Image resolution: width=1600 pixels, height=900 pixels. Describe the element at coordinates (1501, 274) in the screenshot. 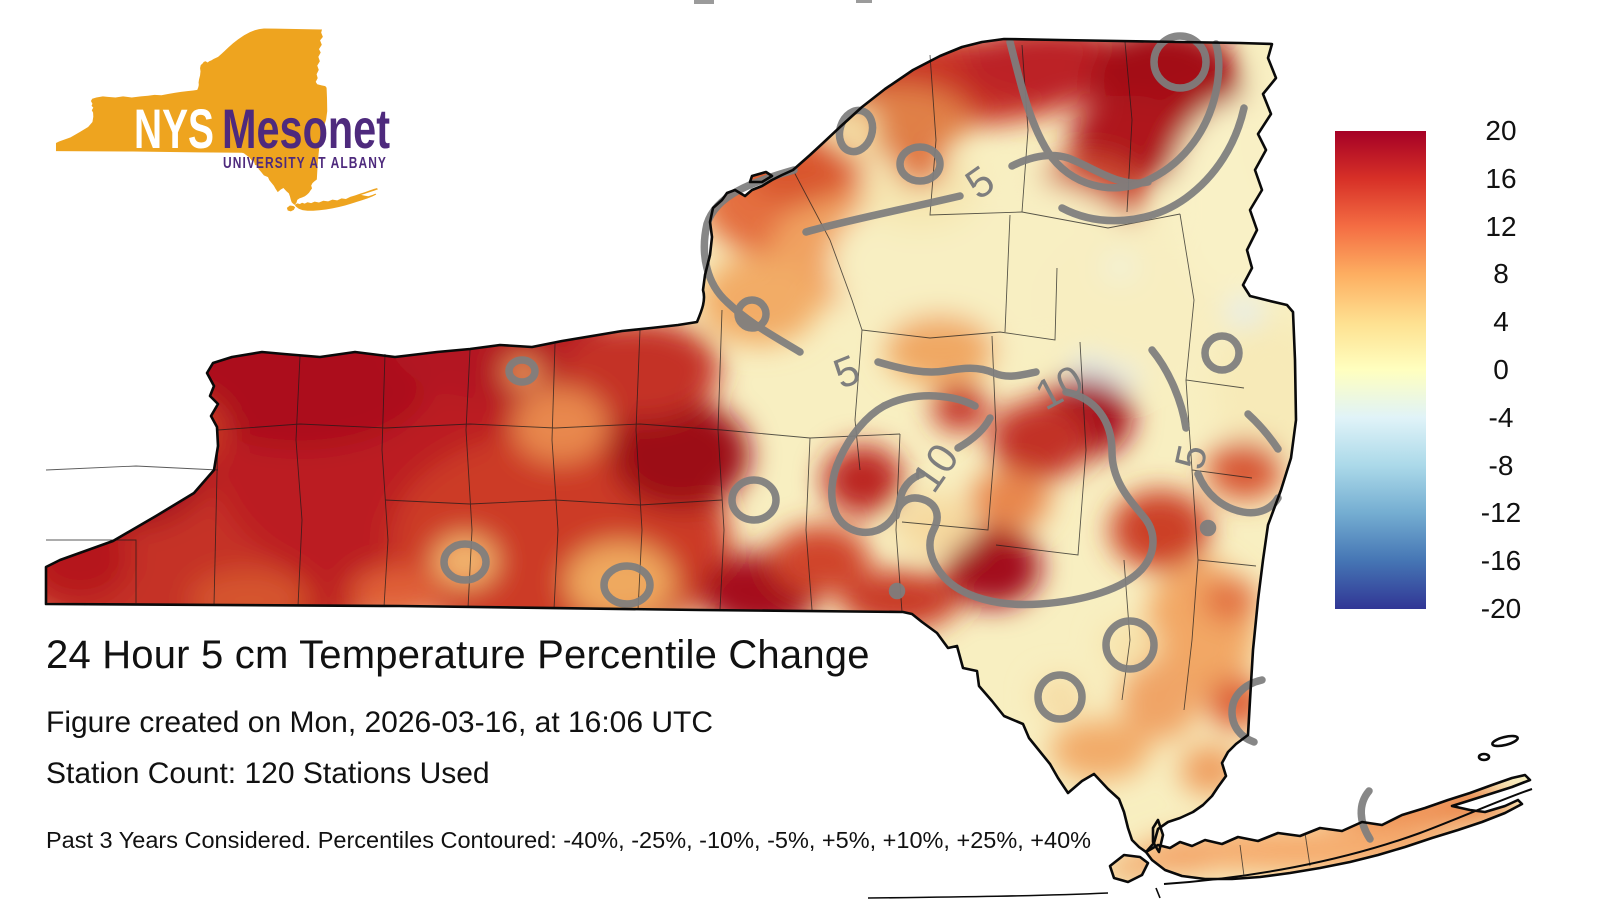

I see `colorbar-tick: 8` at that location.